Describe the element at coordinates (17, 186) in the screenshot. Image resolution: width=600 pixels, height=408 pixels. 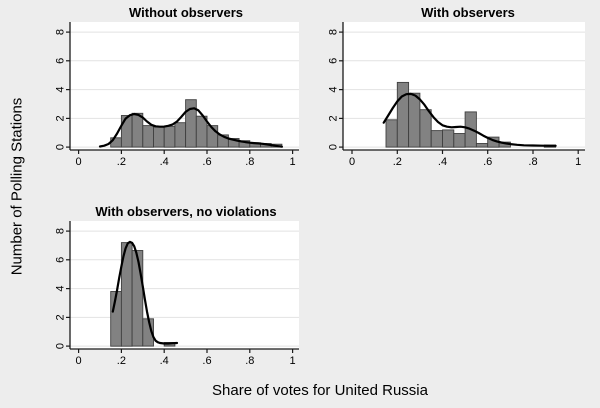
I see `y-axis-label: Number of Polling Stations` at that location.